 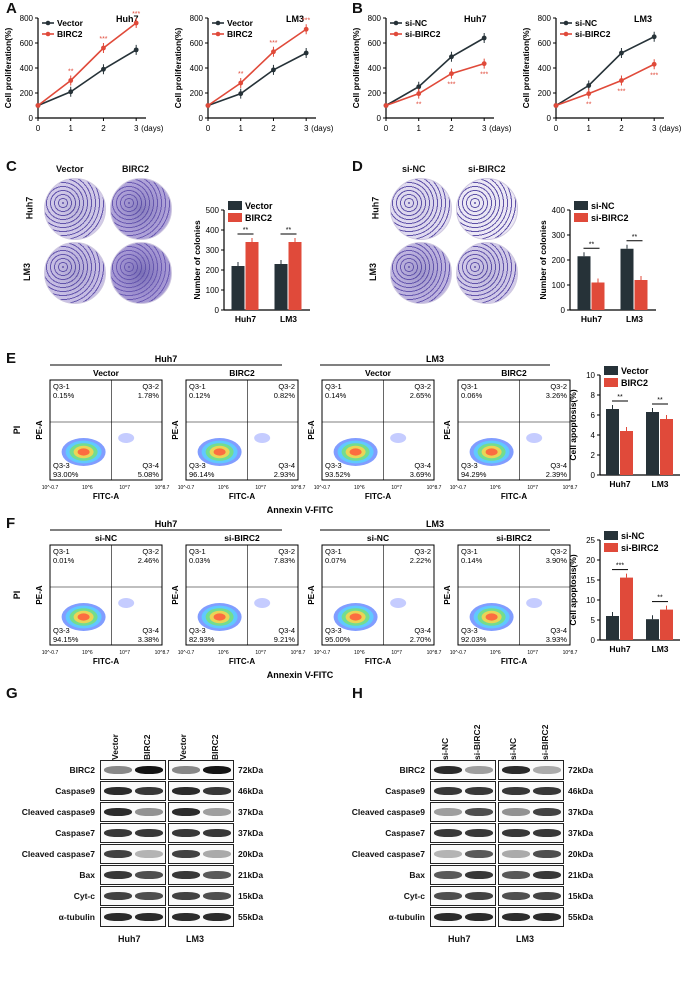 I want to click on plot-title: Vector, so click(x=378, y=373).